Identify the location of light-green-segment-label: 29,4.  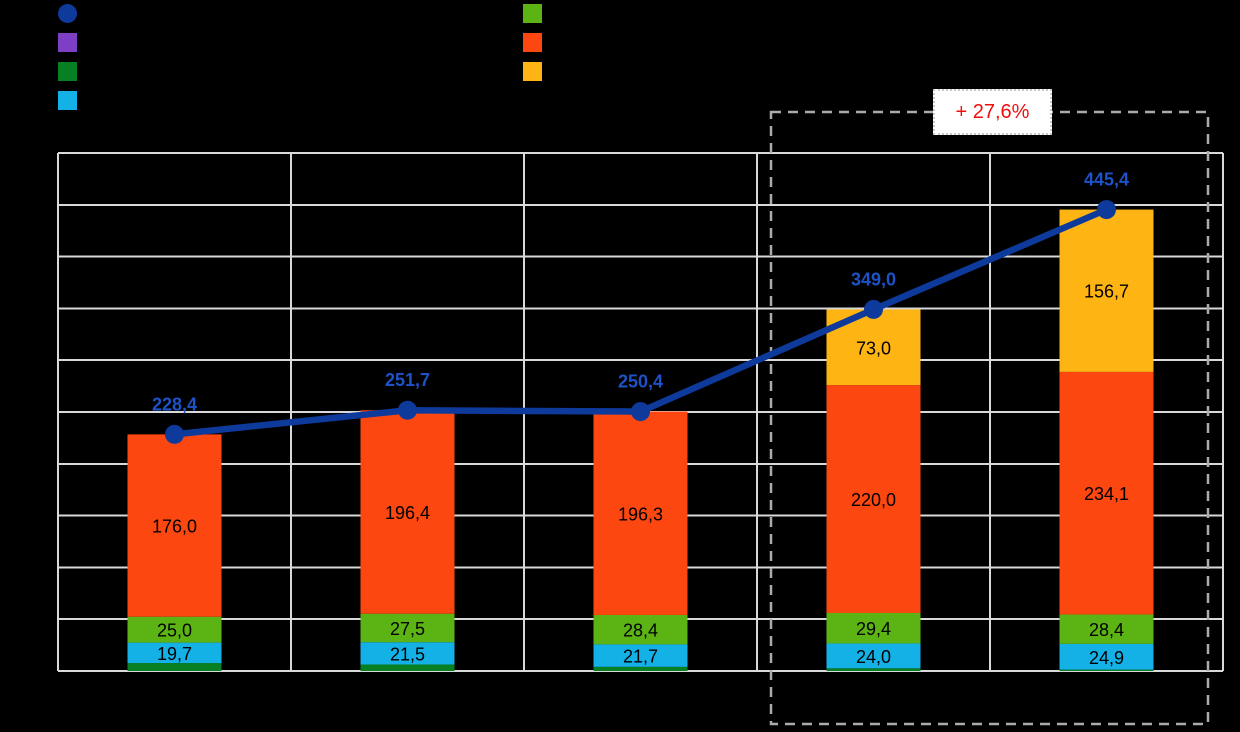
(873, 629).